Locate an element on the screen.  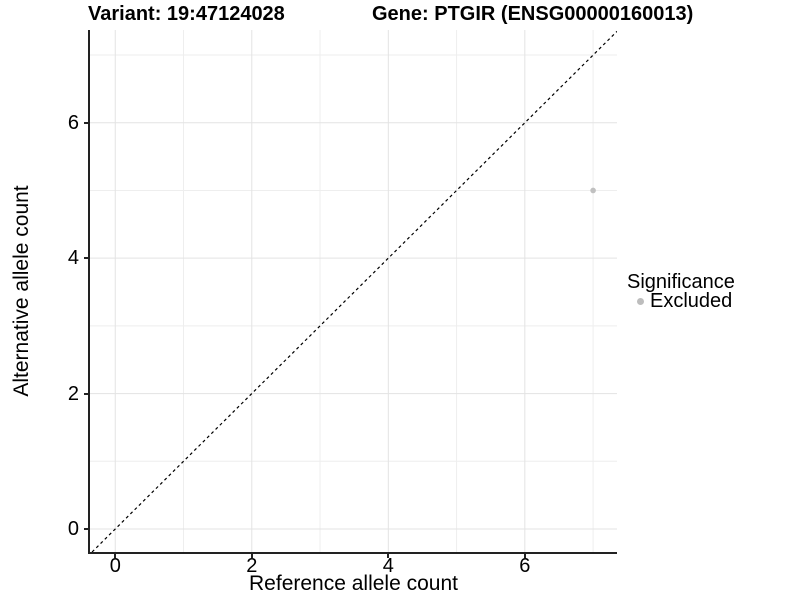
y-tick-label: 0 is located at coordinates (73, 528).